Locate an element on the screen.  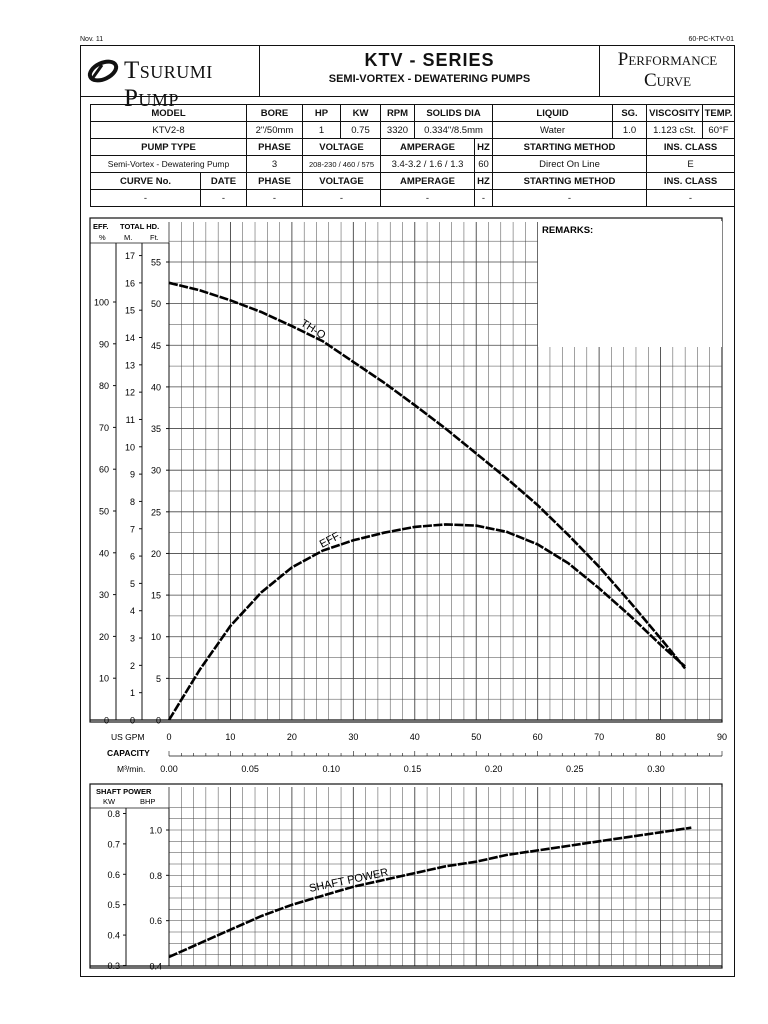
m-tick-label: 6 is located at coordinates (132, 557).